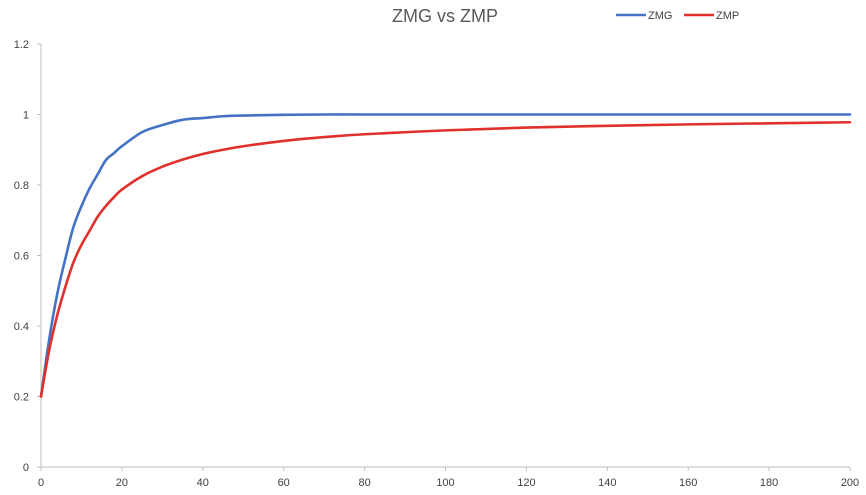  I want to click on x-tick-label: 0, so click(41, 483).